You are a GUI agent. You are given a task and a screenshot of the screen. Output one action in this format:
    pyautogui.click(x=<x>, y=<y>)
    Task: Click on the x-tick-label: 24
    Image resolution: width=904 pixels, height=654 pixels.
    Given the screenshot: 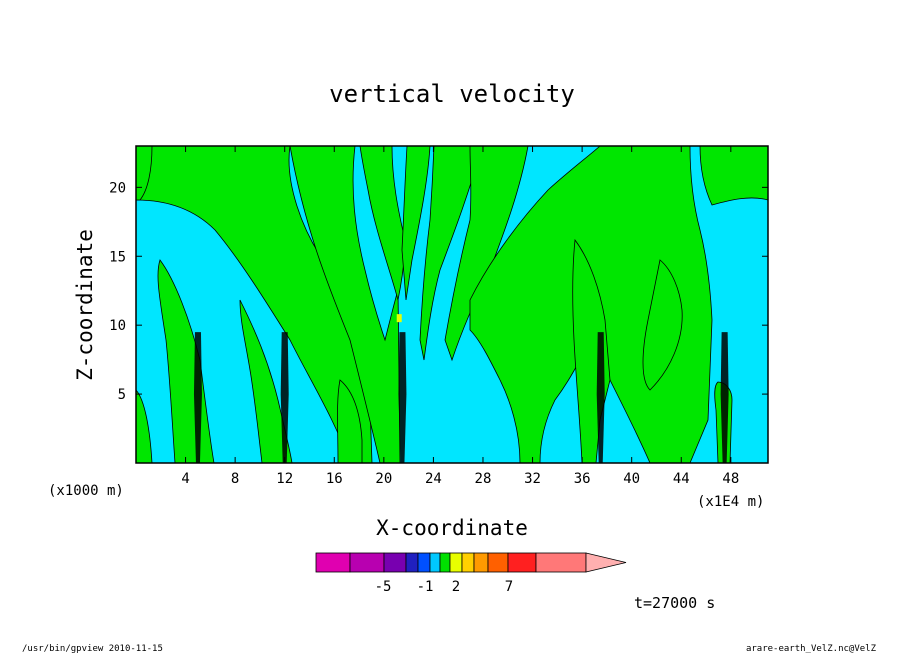 What is the action you would take?
    pyautogui.click(x=433, y=479)
    